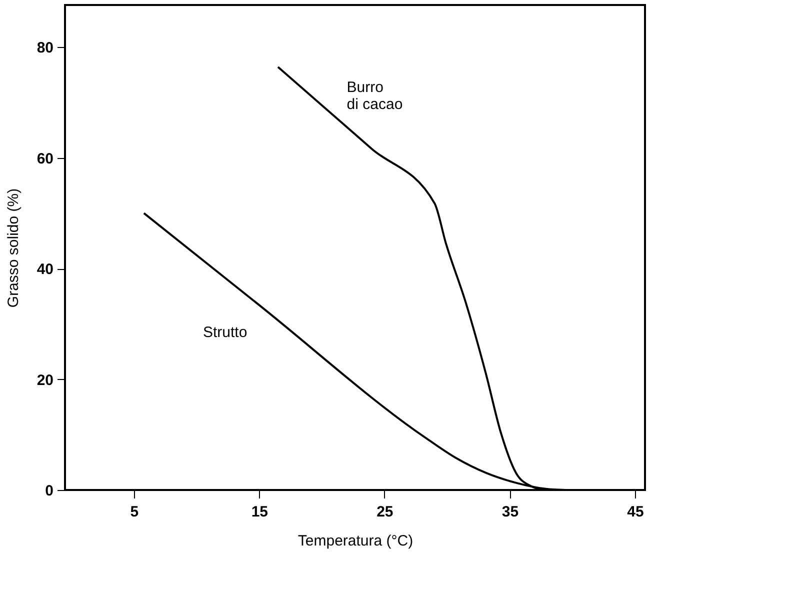 This screenshot has height=616, width=790. What do you see at coordinates (225, 333) in the screenshot?
I see `series-label: Strutto` at bounding box center [225, 333].